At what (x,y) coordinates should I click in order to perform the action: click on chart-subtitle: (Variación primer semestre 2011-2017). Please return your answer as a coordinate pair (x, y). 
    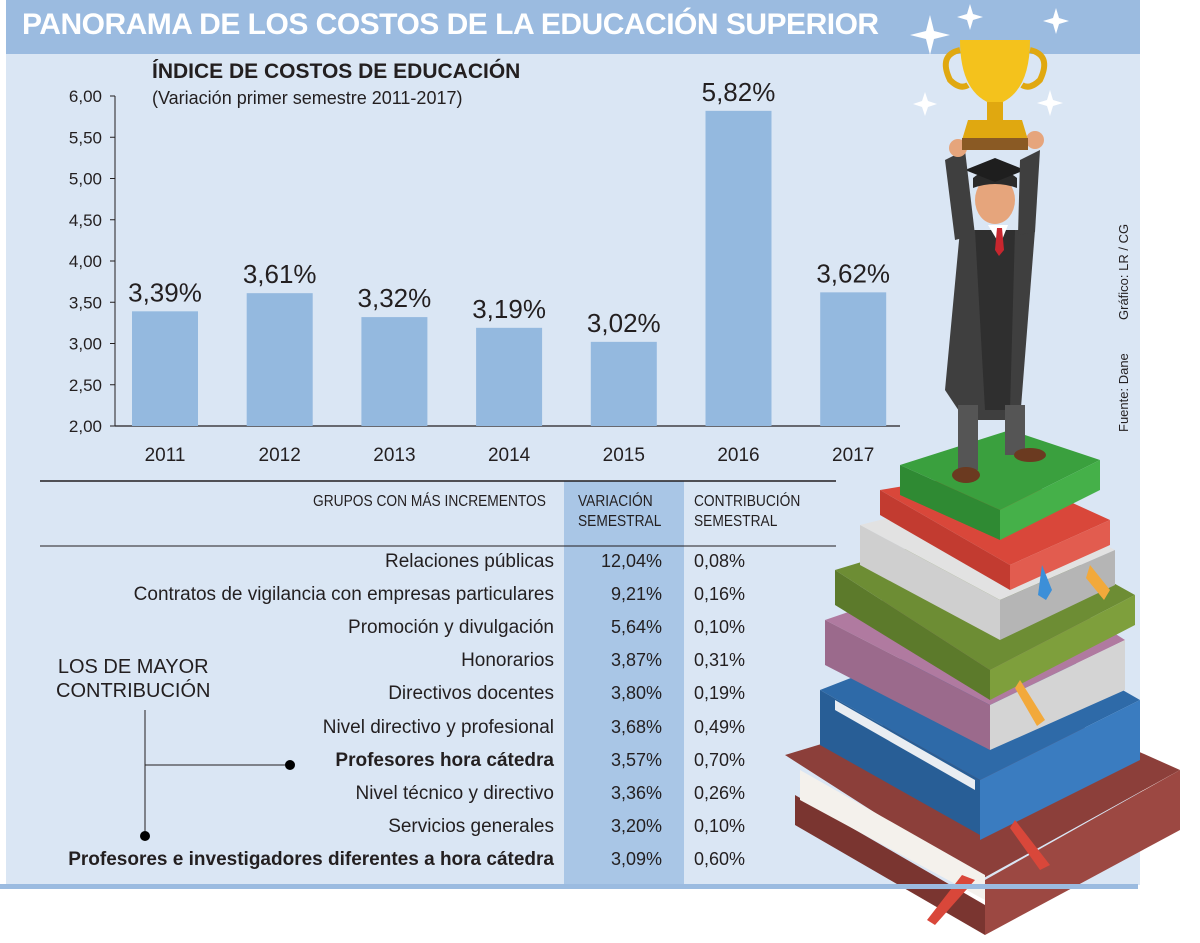
    Looking at the image, I should click on (307, 98).